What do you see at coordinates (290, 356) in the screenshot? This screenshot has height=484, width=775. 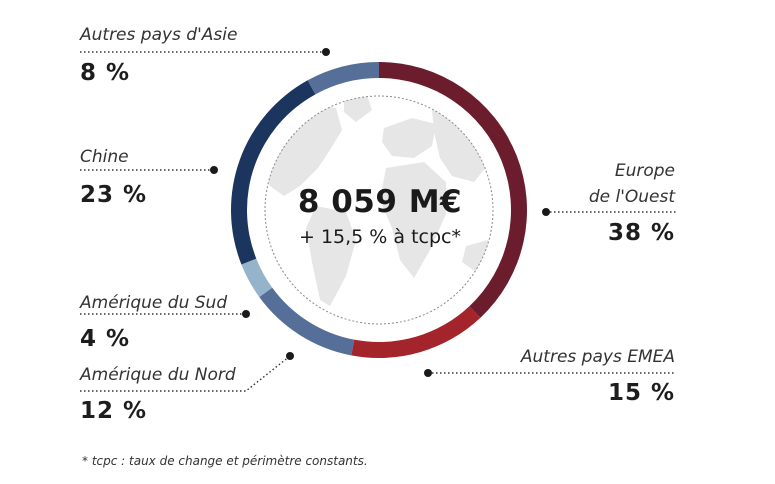 I see `leader-amerique-du-nord-dot` at bounding box center [290, 356].